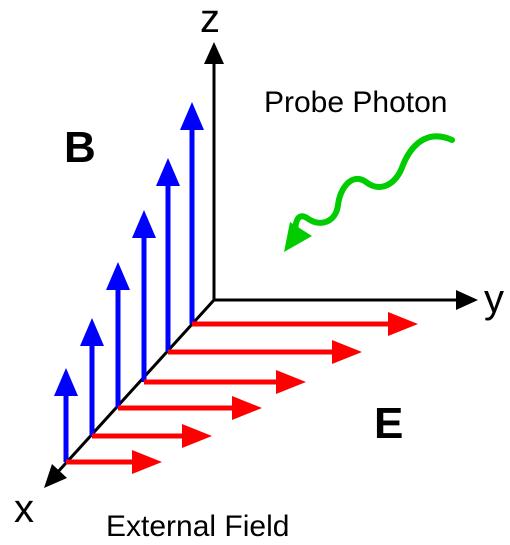 The width and height of the screenshot is (510, 545). I want to click on x-axis, so click(135, 387).